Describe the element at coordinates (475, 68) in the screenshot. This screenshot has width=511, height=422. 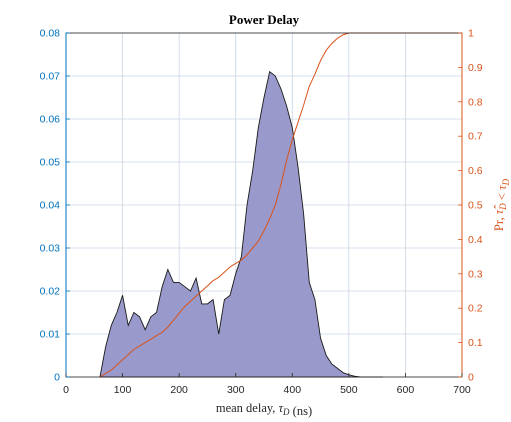
I see `right-y-tick-label: 0.9` at that location.